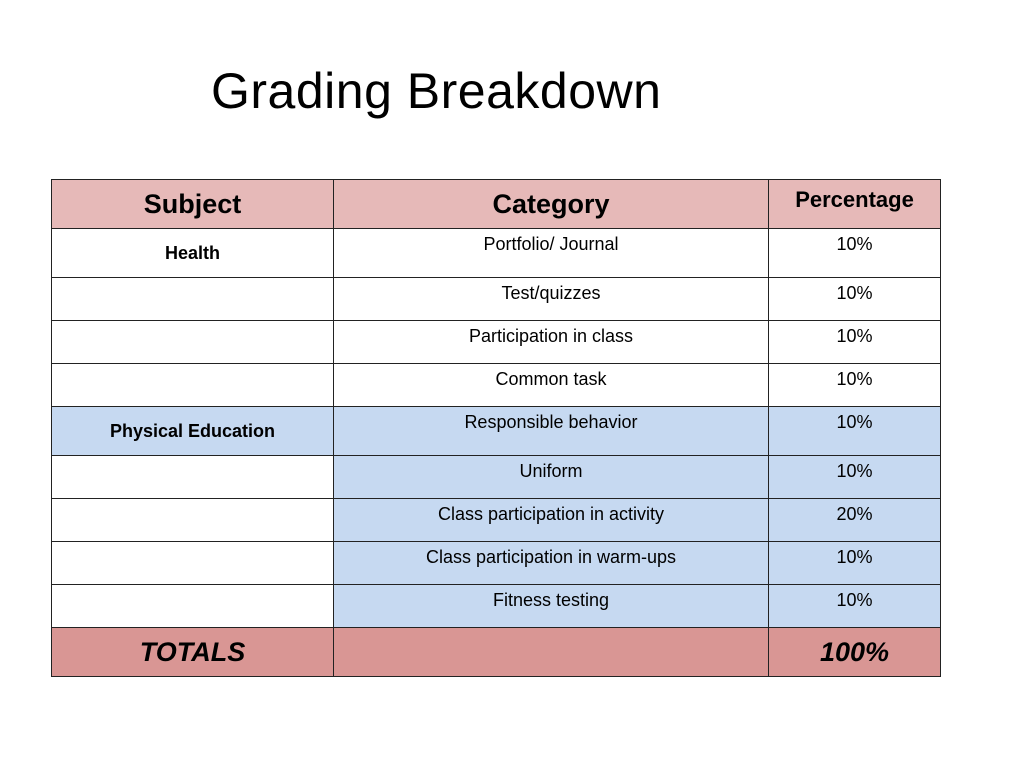  Describe the element at coordinates (551, 385) in the screenshot. I see `category-cell: Common task` at that location.